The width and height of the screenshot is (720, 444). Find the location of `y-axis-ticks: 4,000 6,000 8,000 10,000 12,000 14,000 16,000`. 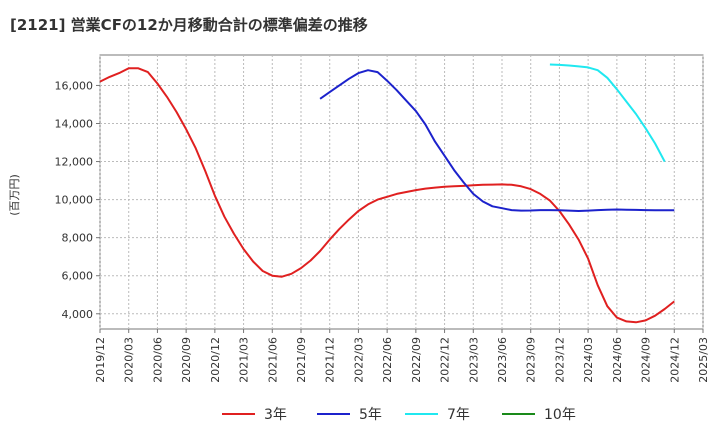

y-axis-ticks: 4,000 6,000 8,000 10,000 12,000 14,000 16,000 is located at coordinates (77, 200).